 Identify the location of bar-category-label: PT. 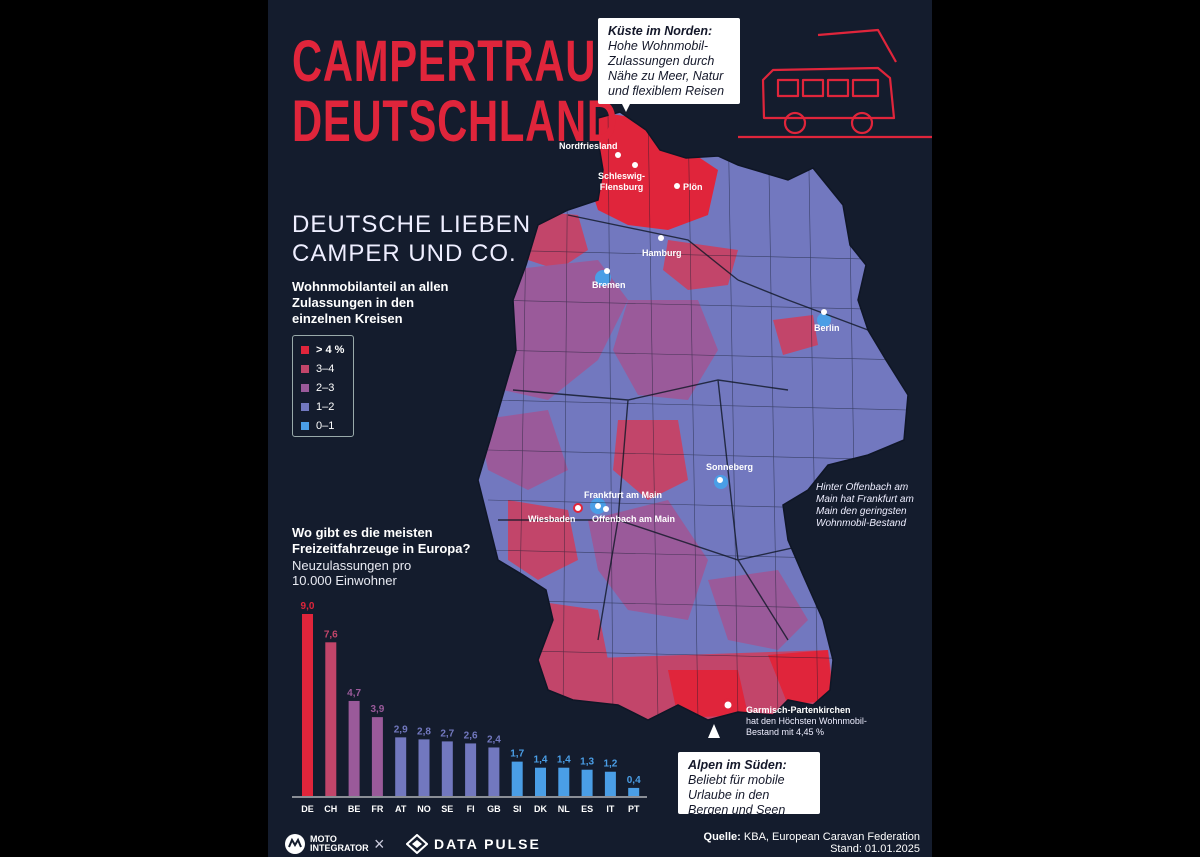
(634, 809).